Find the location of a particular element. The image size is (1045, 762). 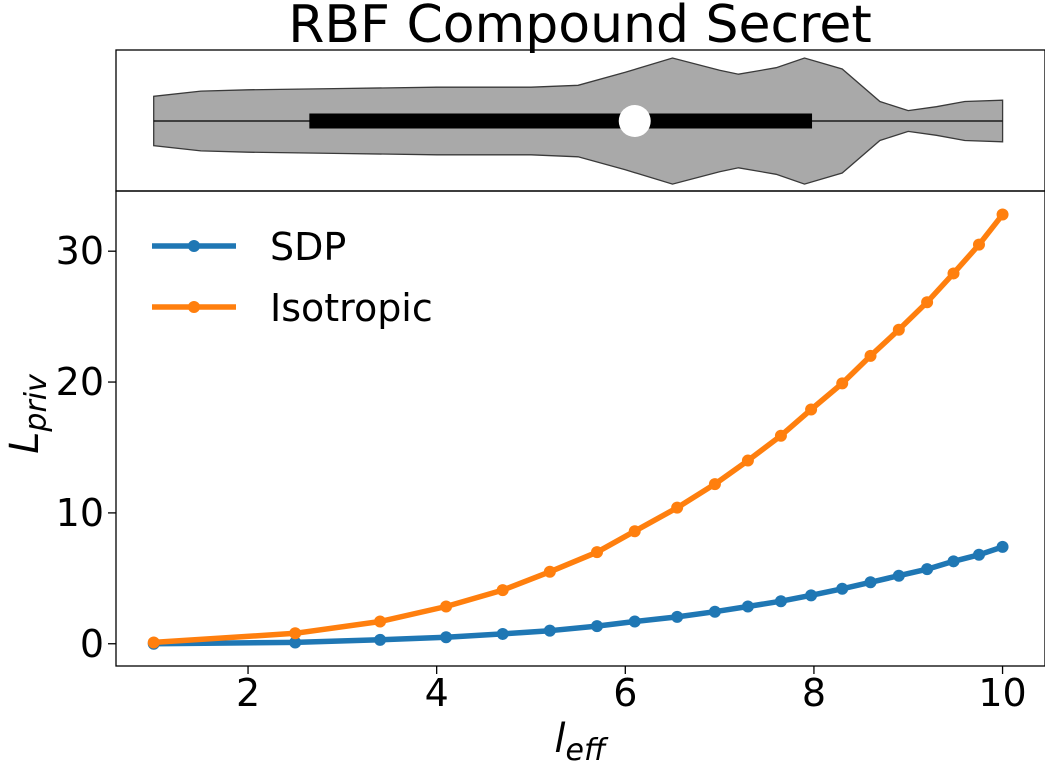

x-axis-ticks: 2 4 6 8 10 is located at coordinates (631, 690).